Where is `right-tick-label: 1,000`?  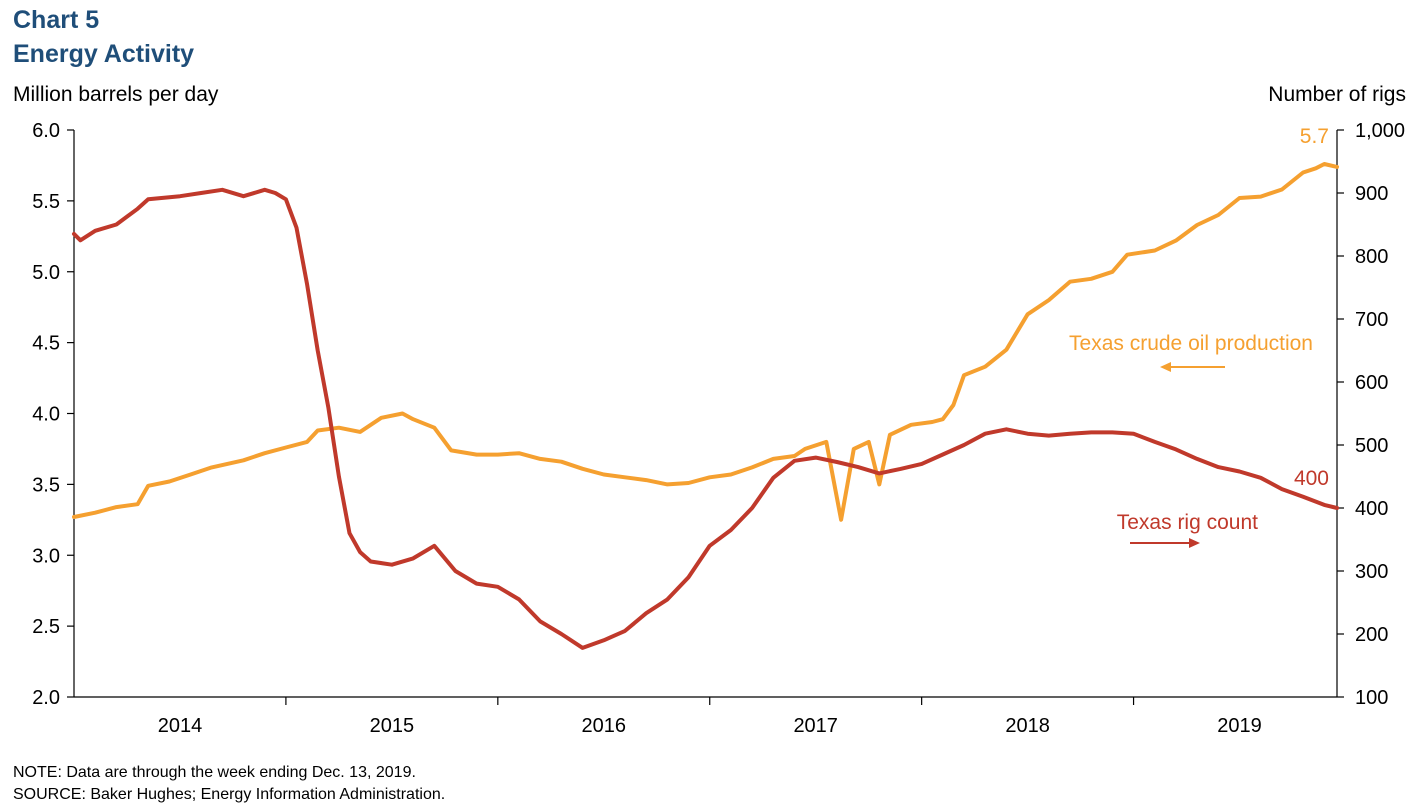 right-tick-label: 1,000 is located at coordinates (1380, 131).